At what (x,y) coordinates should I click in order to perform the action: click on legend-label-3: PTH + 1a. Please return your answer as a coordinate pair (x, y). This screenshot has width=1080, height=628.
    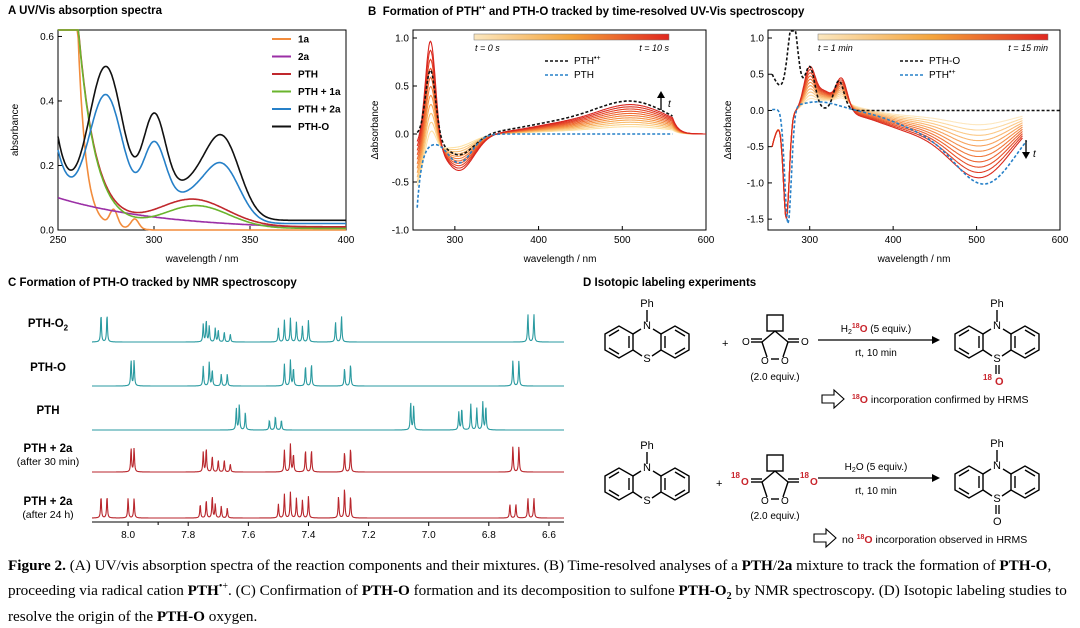
    Looking at the image, I should click on (319, 92).